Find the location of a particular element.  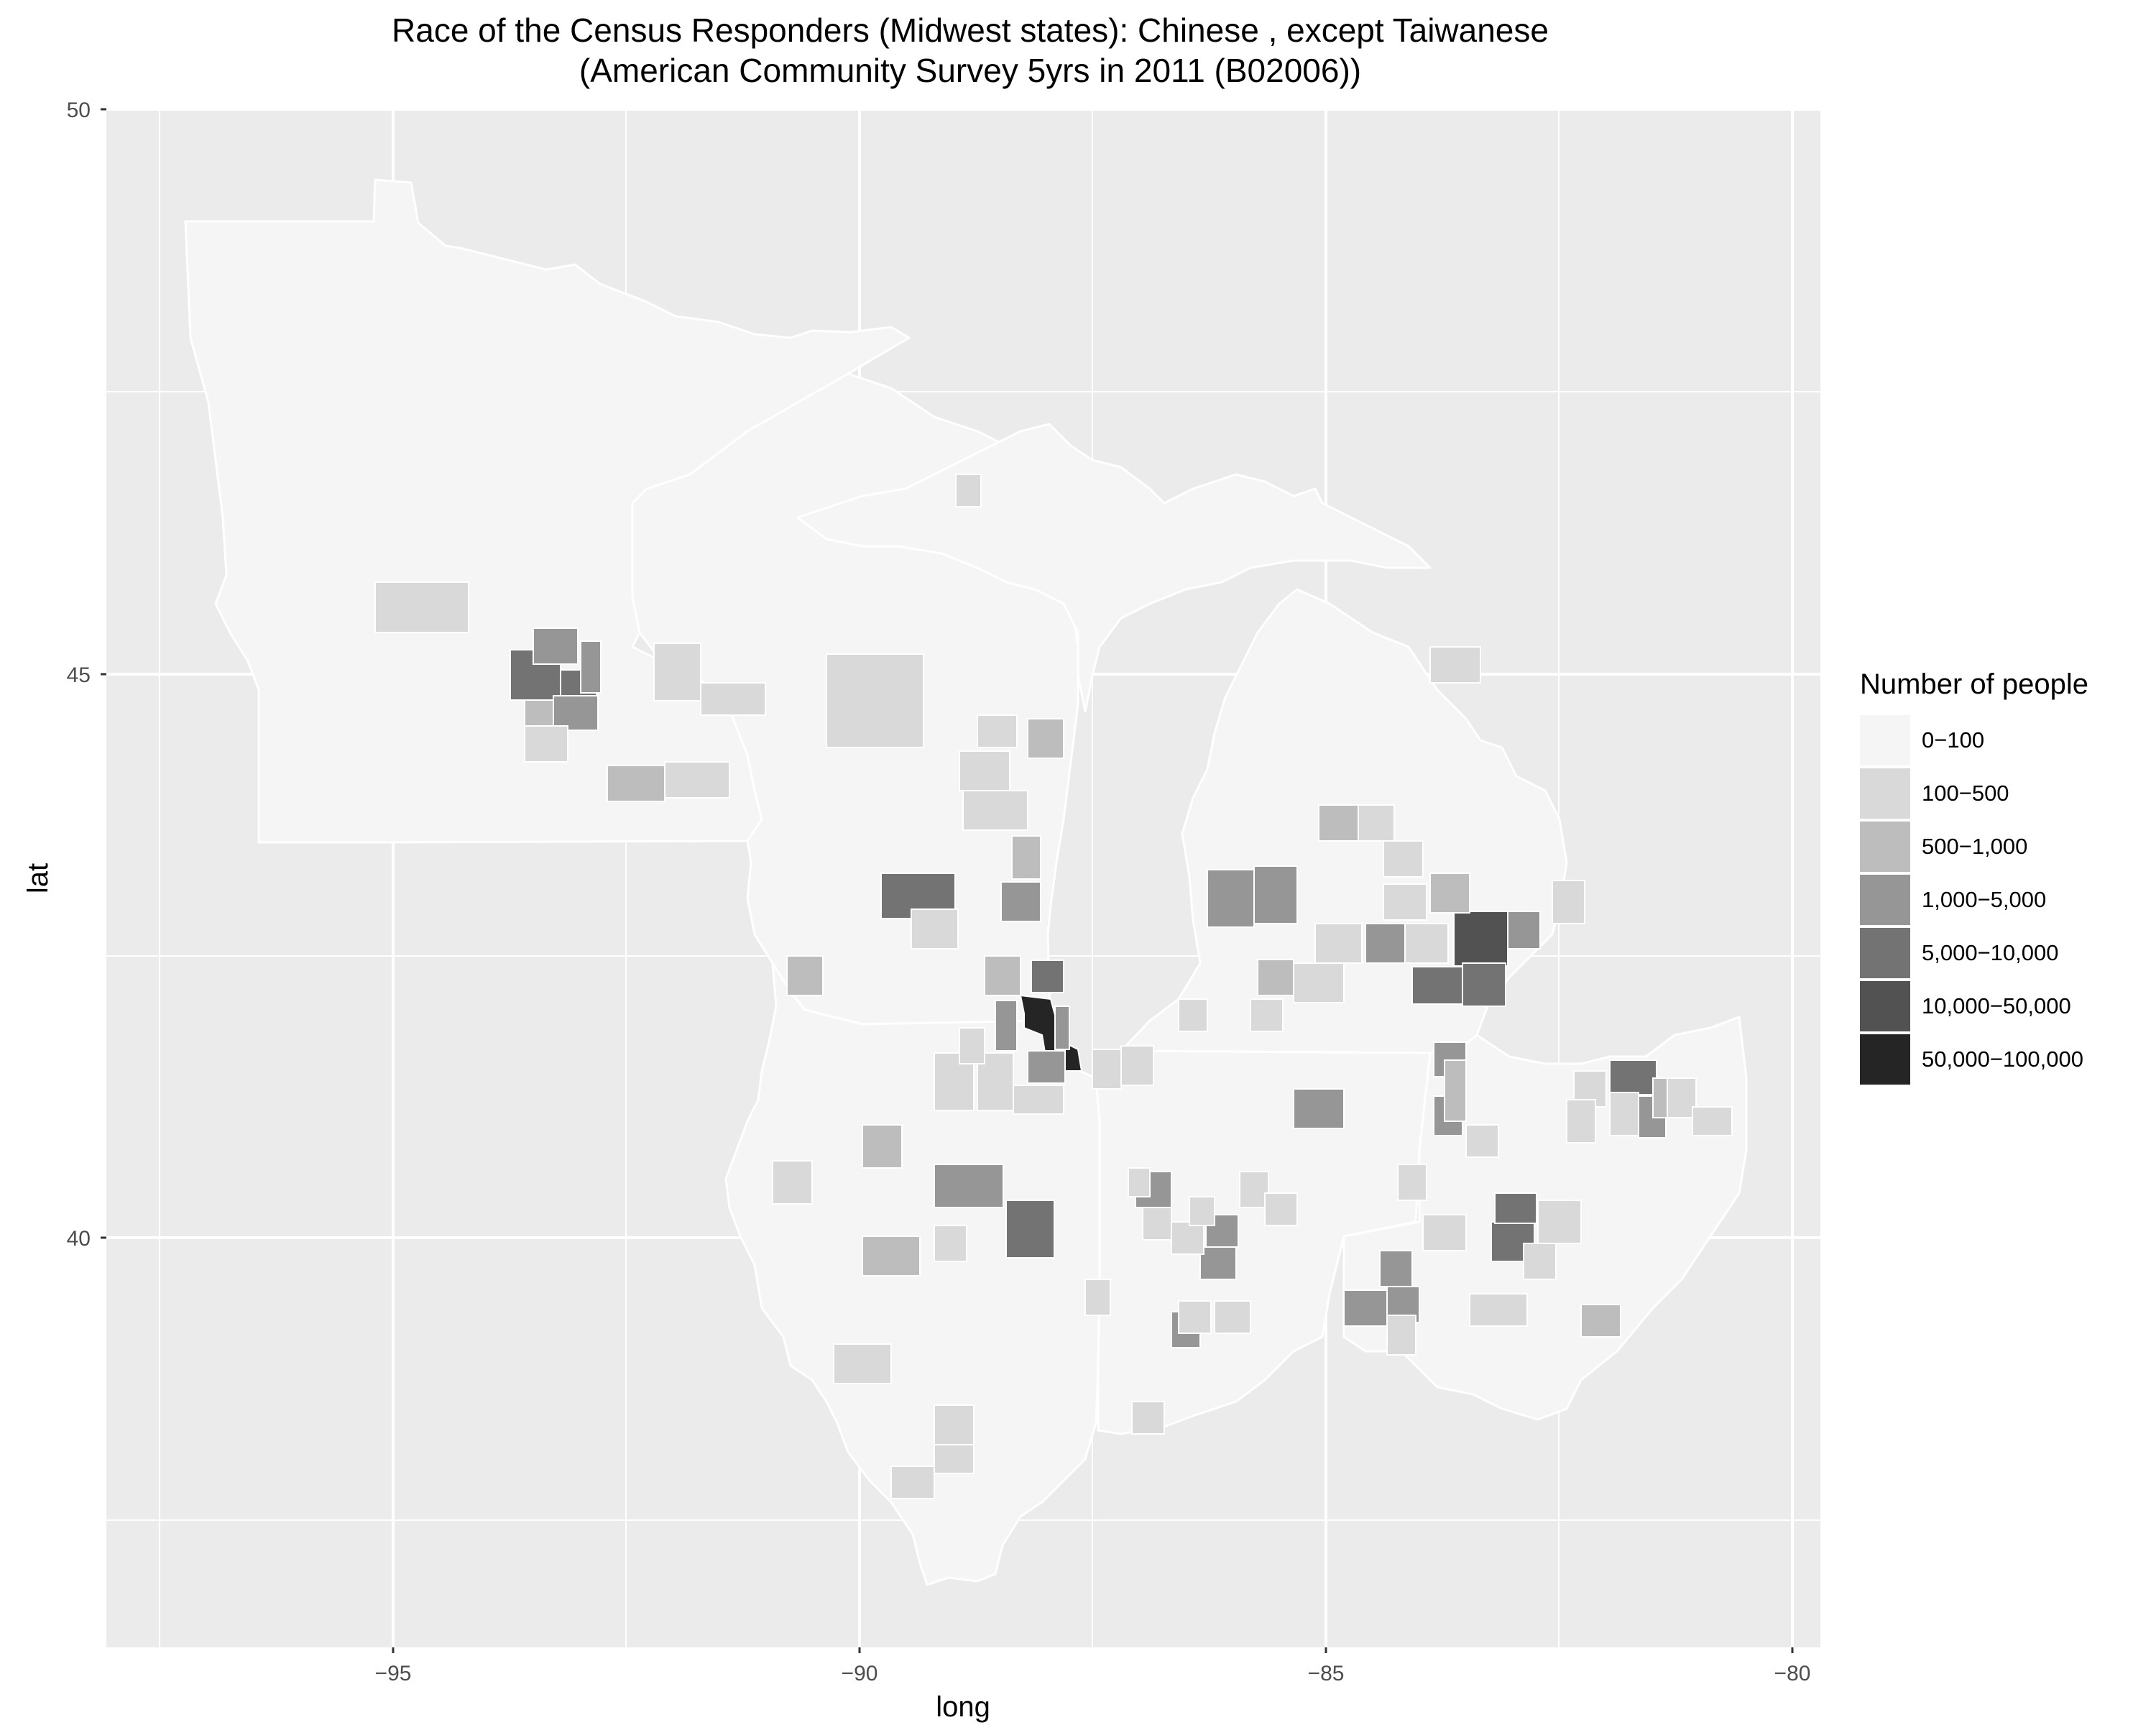

county-montgomery is located at coordinates (1396, 1268).